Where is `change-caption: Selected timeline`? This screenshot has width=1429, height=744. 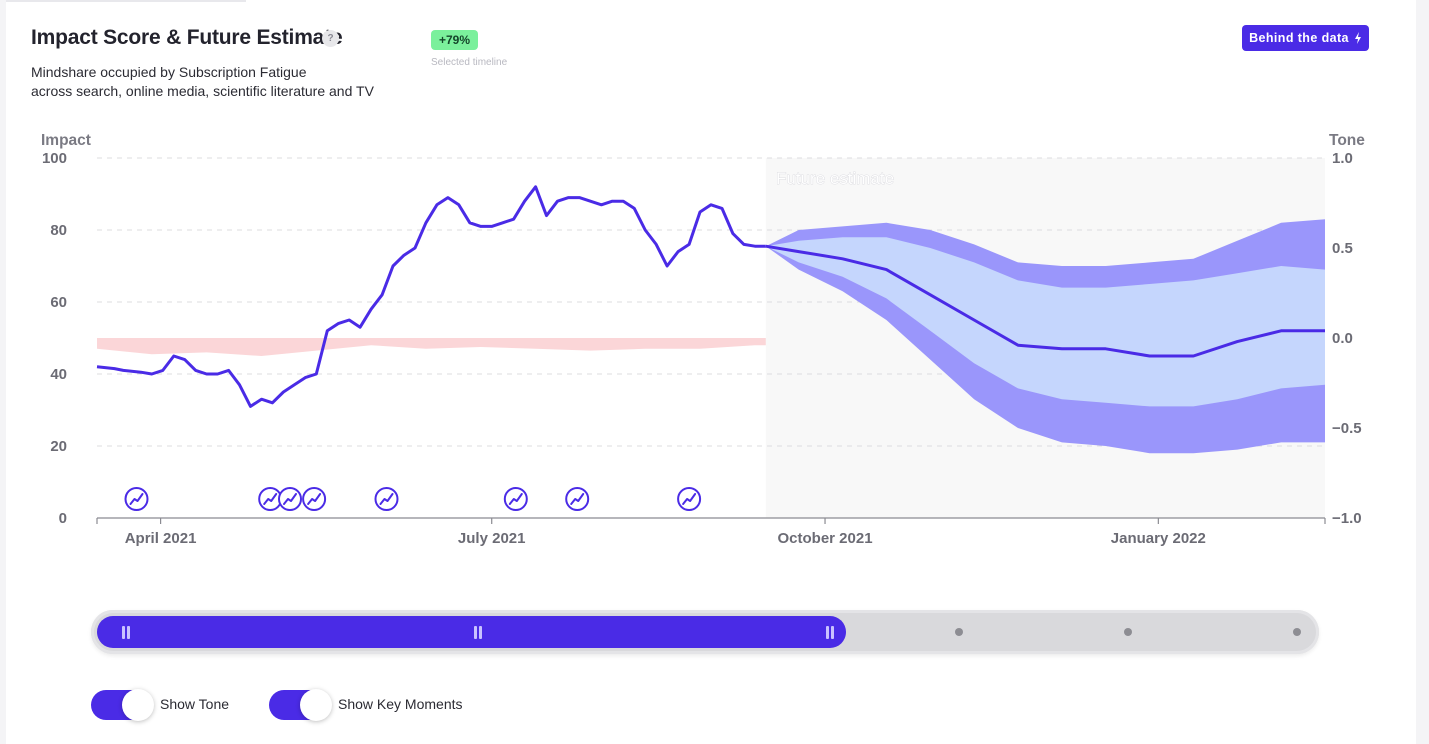
change-caption: Selected timeline is located at coordinates (469, 62).